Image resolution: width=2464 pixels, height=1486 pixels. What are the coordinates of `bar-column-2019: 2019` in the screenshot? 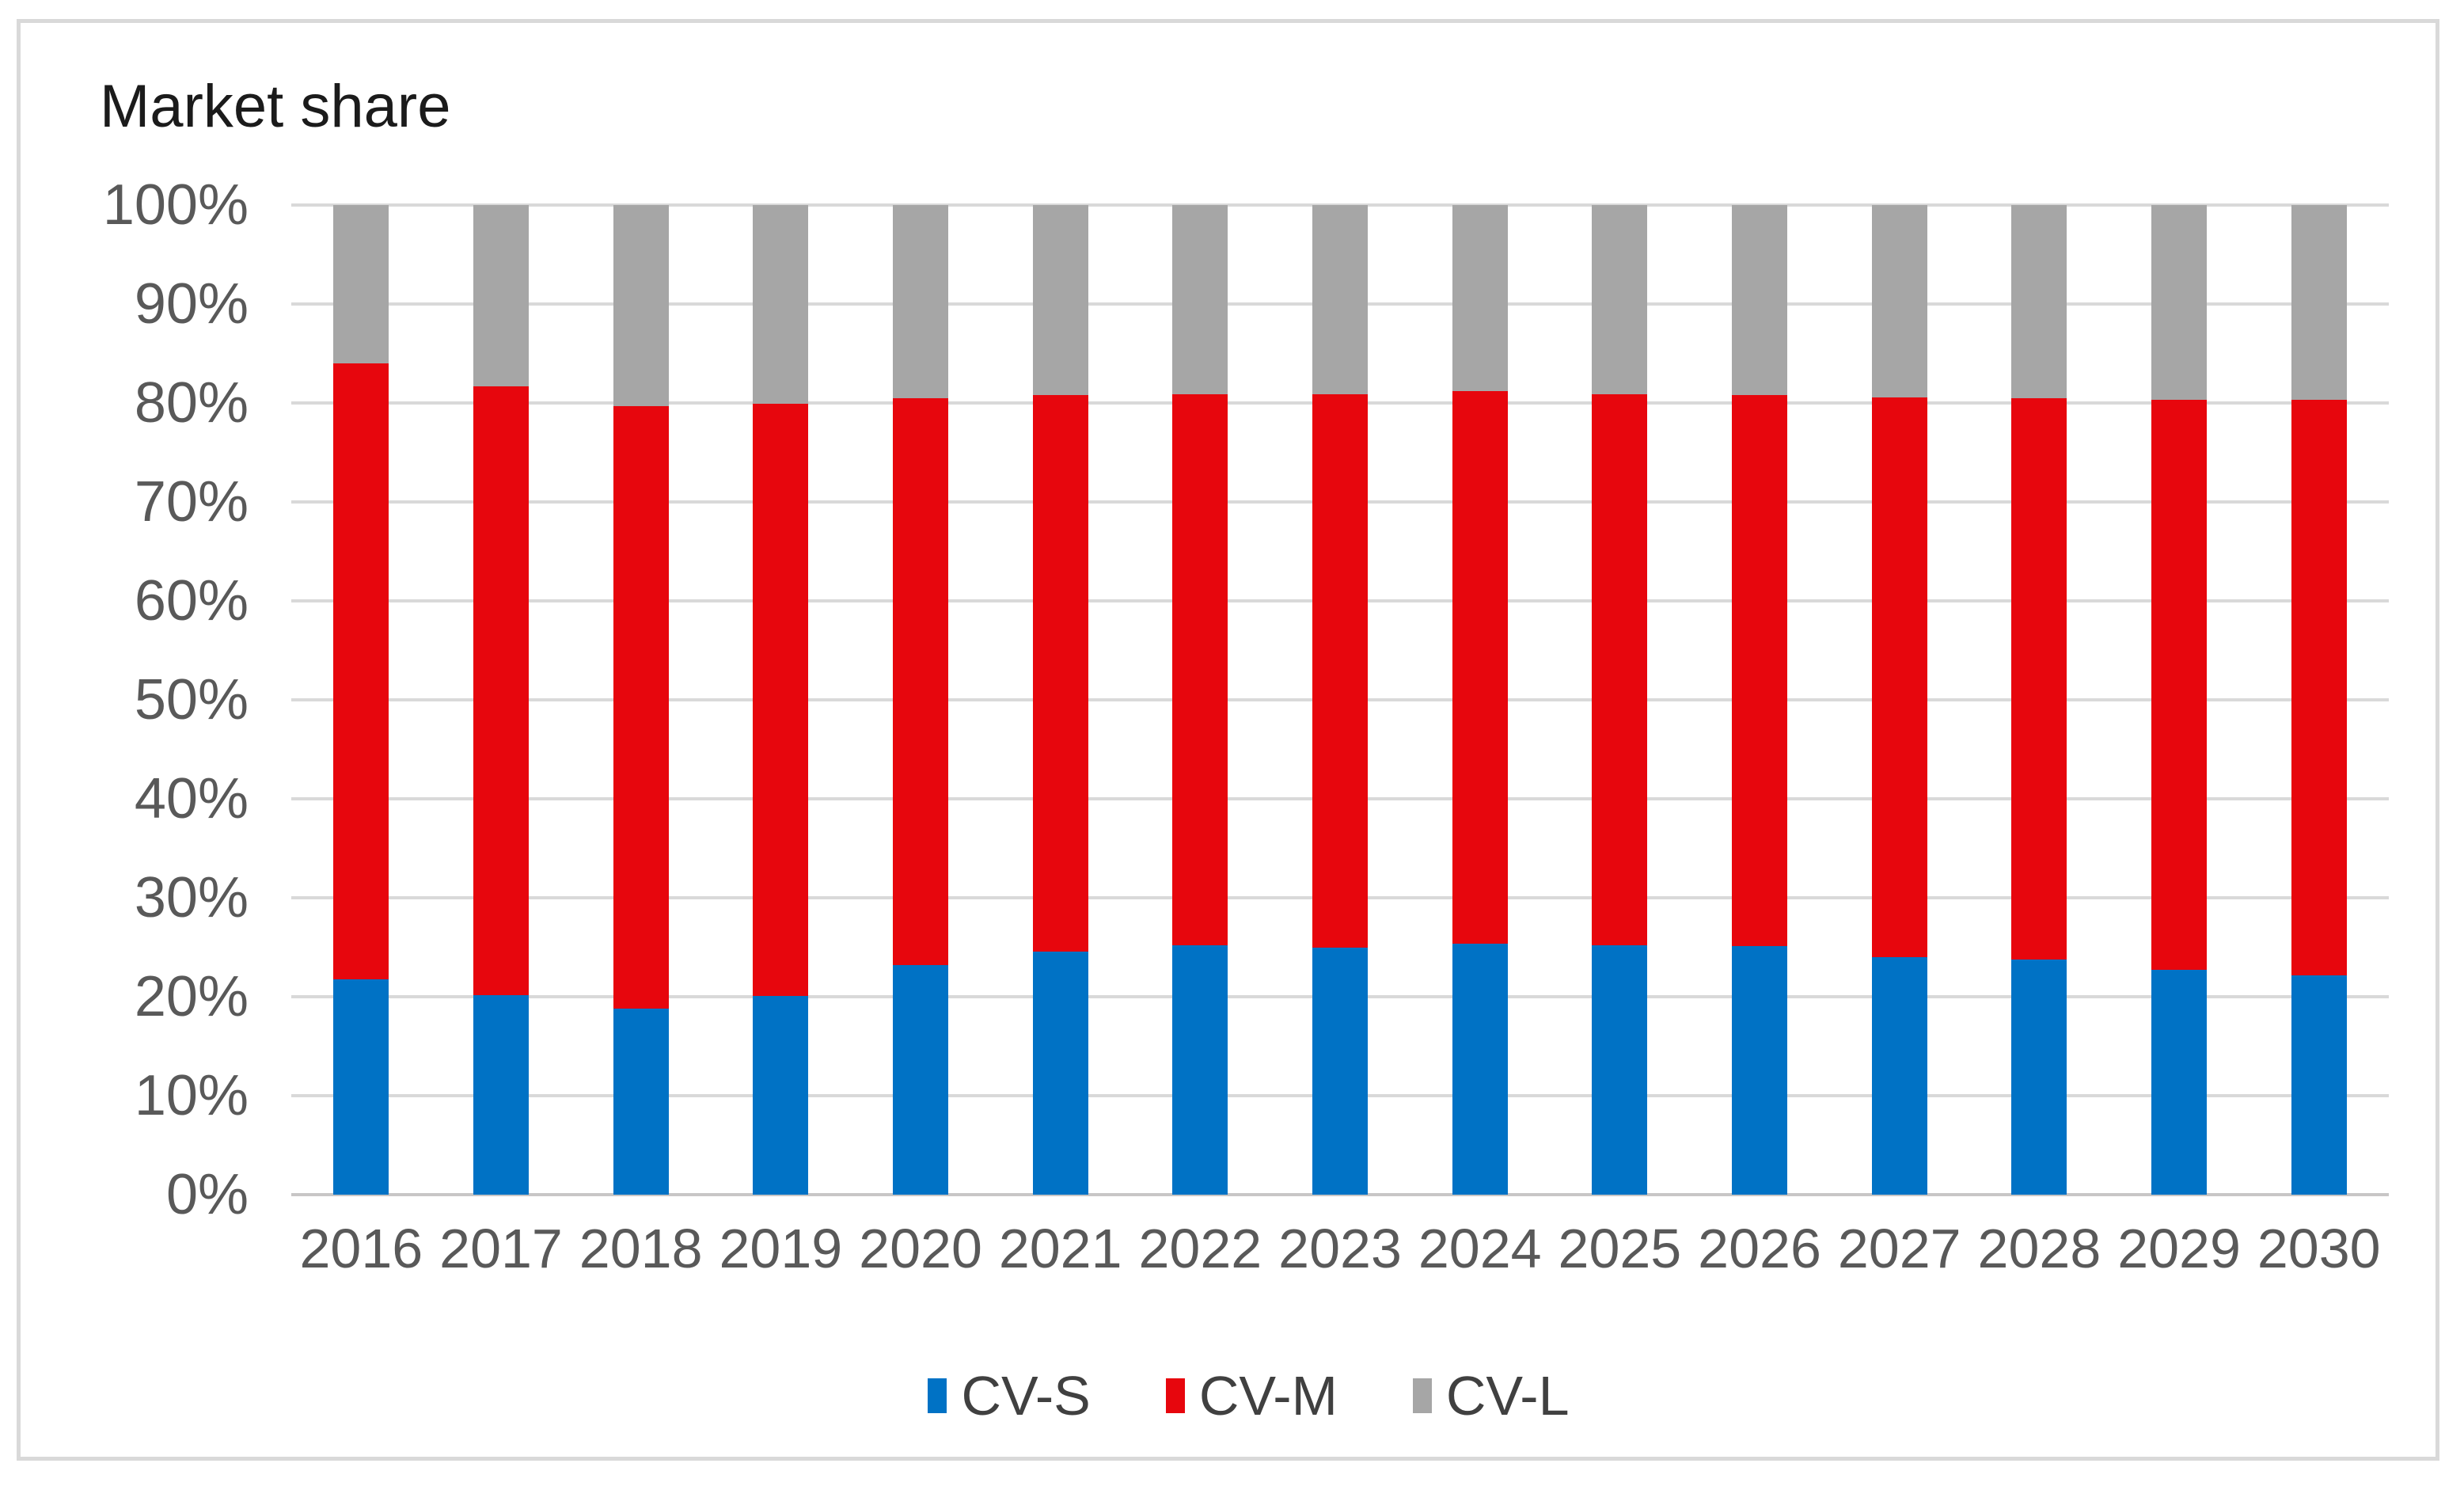 It's located at (781, 742).